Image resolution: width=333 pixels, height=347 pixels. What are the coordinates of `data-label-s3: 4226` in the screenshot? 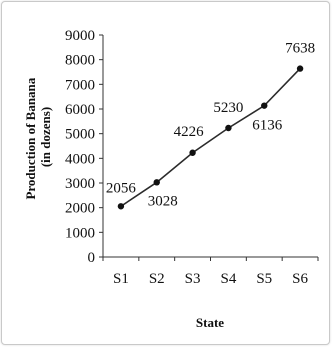 It's located at (189, 132).